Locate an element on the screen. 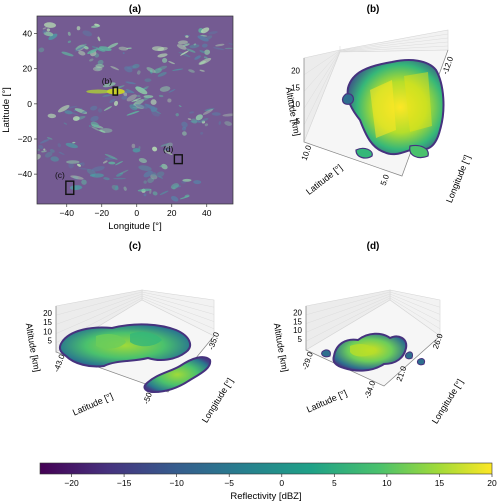 This screenshot has height=504, width=500. region-box-label: (c) is located at coordinates (60, 175).